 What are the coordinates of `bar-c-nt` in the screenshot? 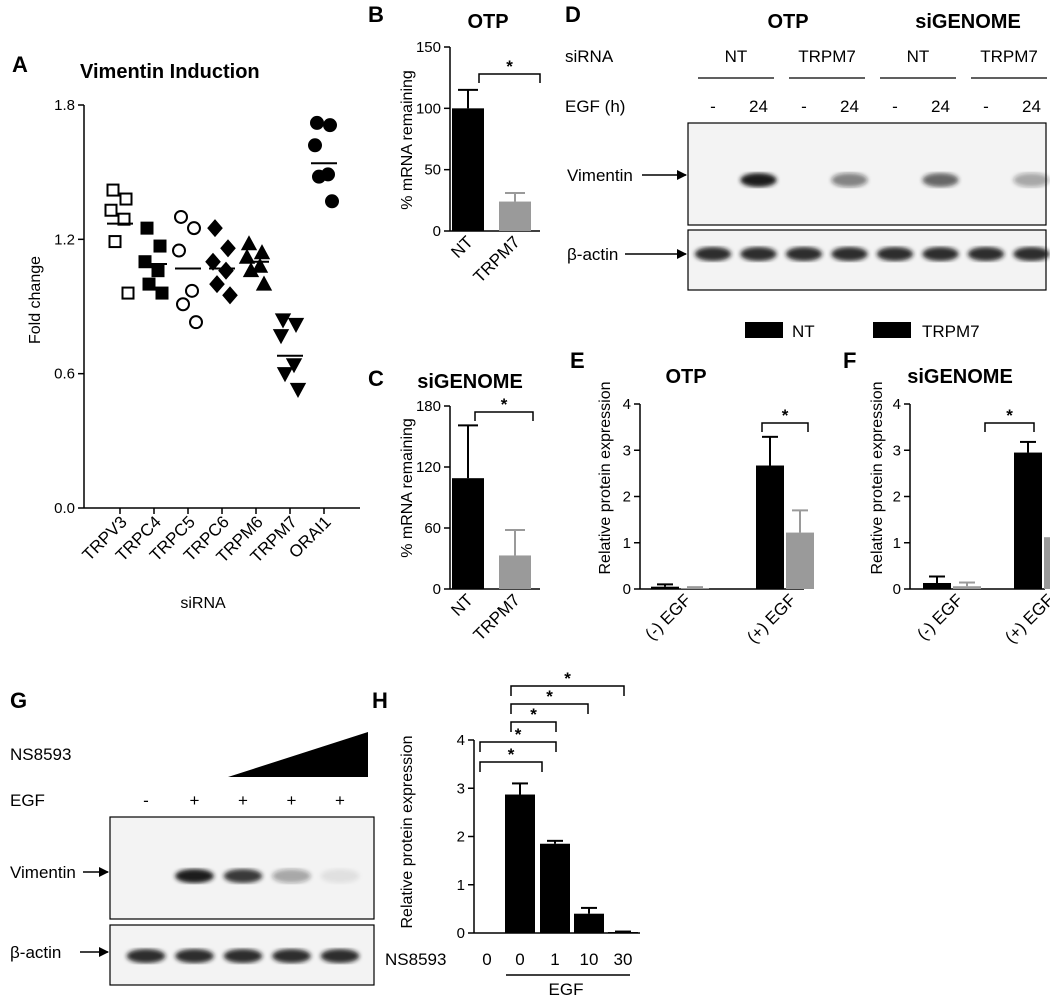 It's located at (468, 533).